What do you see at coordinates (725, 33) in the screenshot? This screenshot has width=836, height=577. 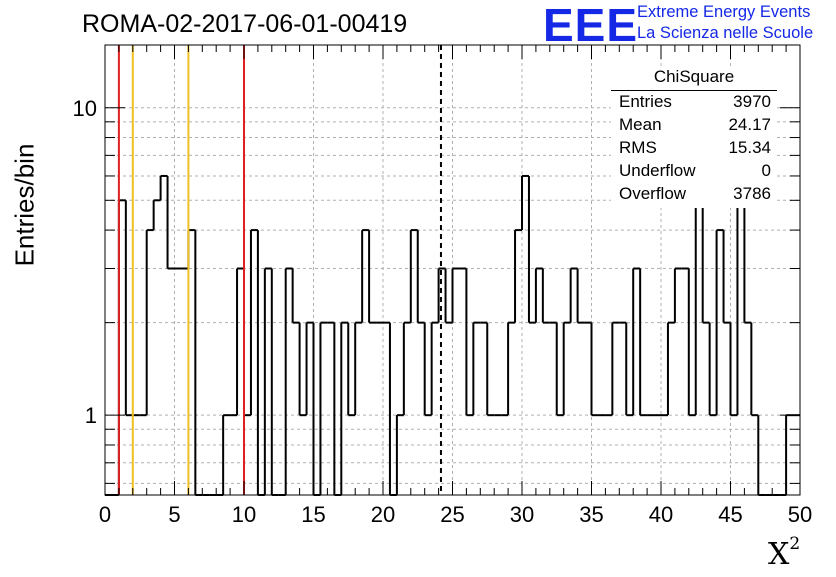 I see `logo-tagline-2: La Scienza nelle Scuole` at bounding box center [725, 33].